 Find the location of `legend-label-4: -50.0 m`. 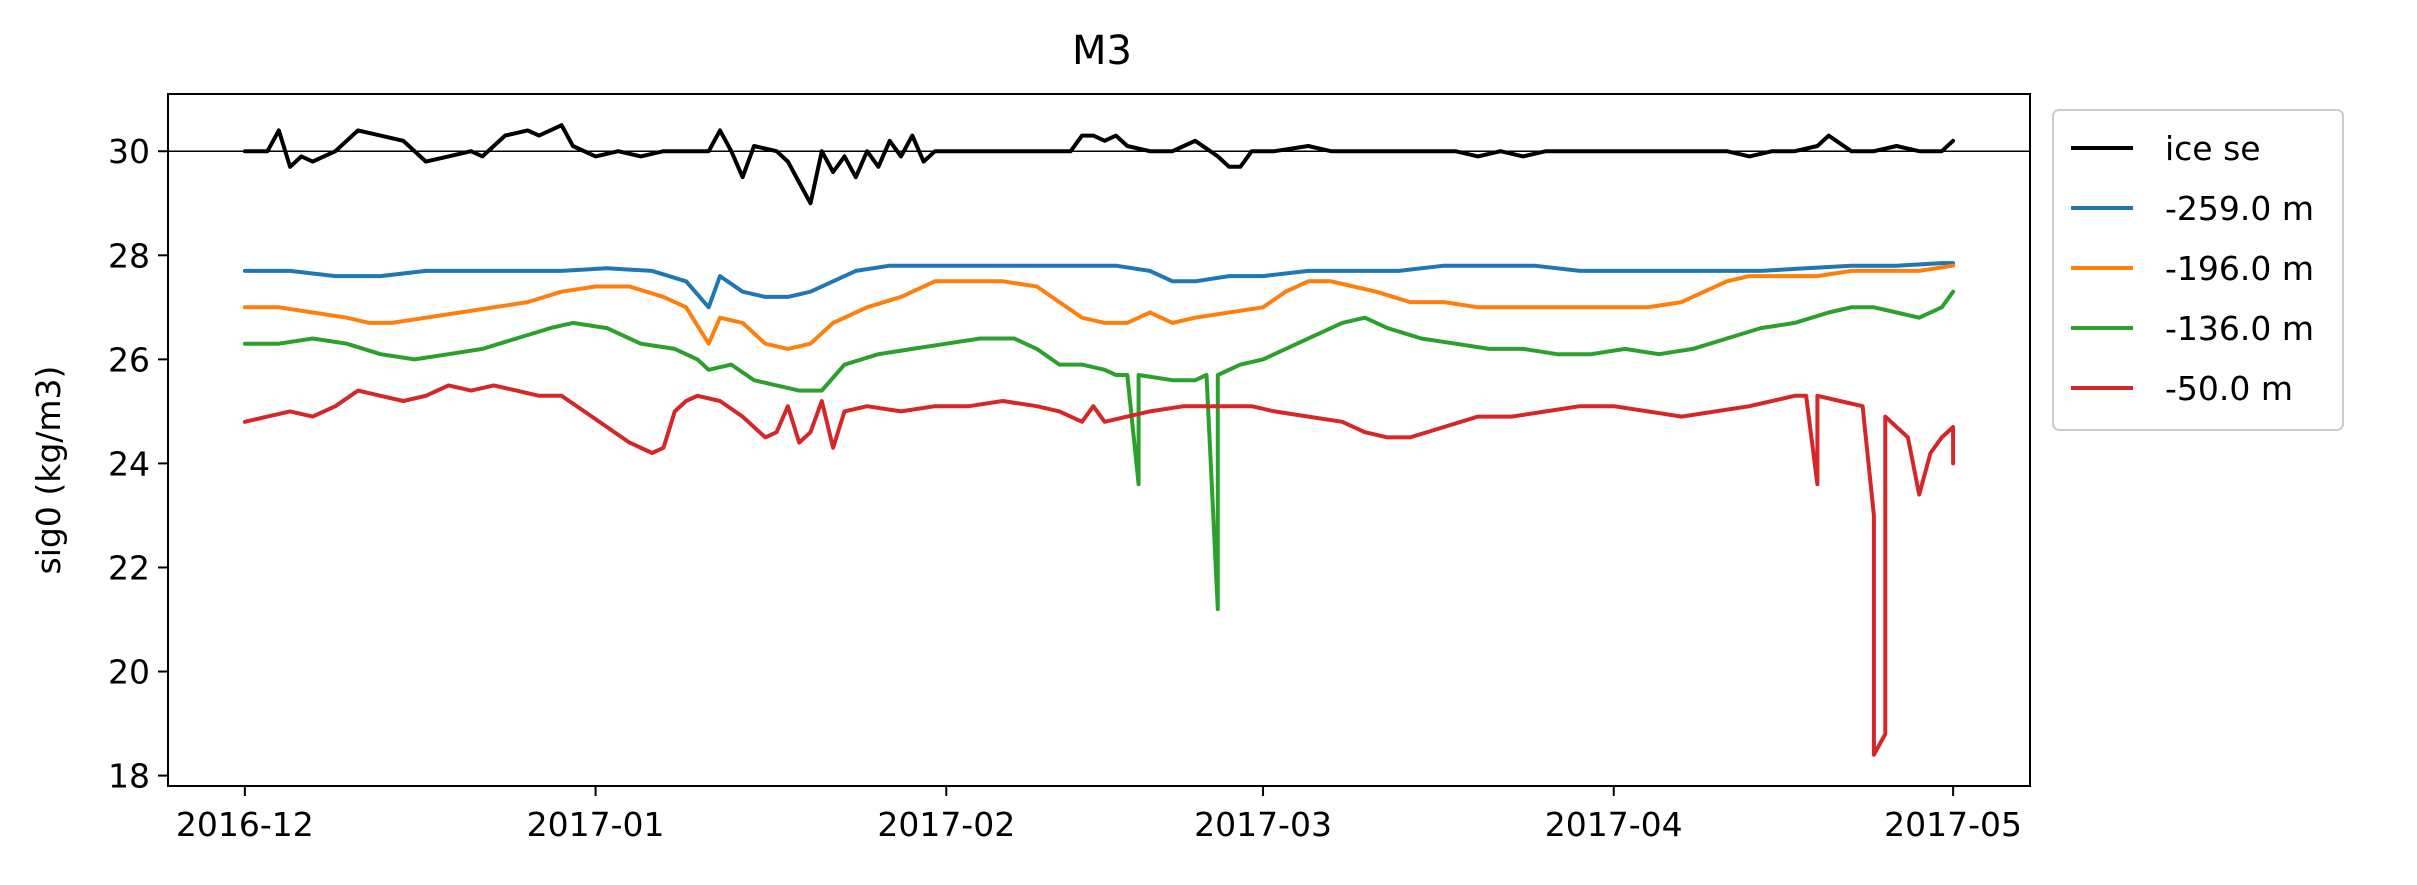

legend-label-4: -50.0 m is located at coordinates (2229, 388).